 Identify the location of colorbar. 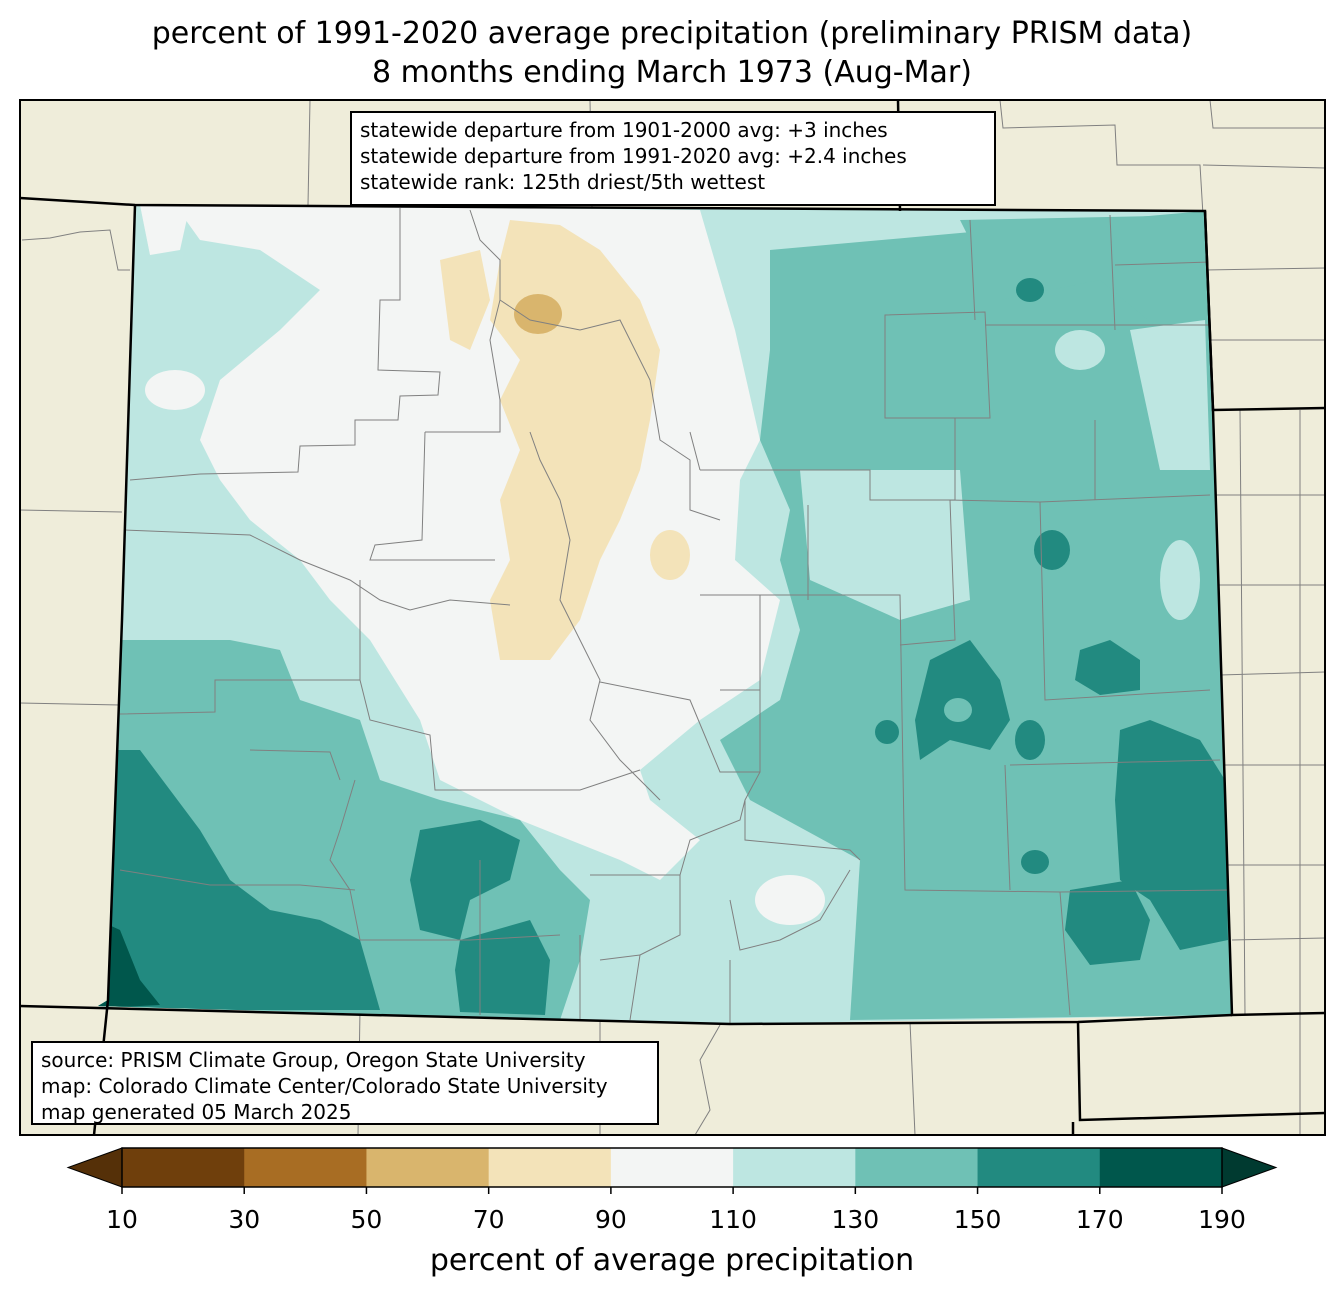
(672, 1170).